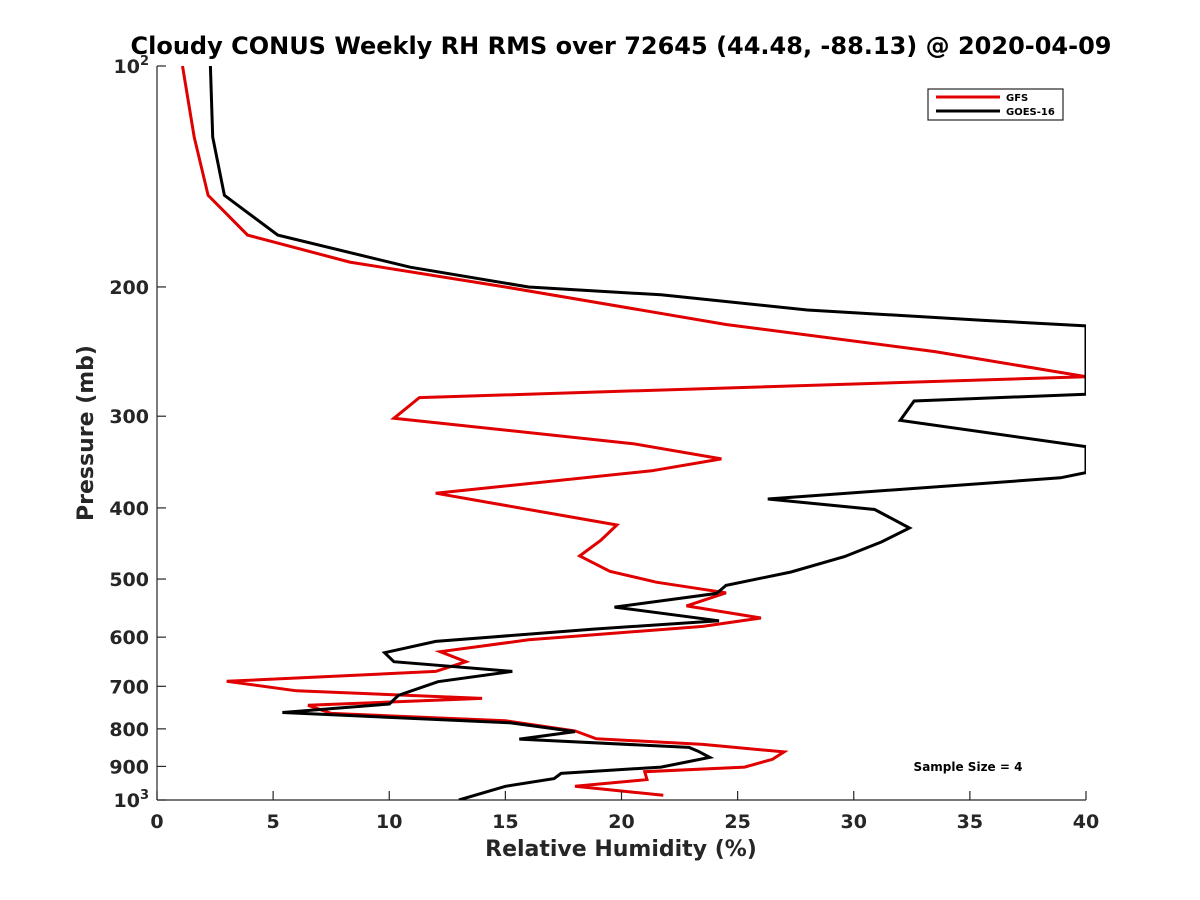 This screenshot has height=900, width=1200. Describe the element at coordinates (129, 580) in the screenshot. I see `y-tick-label: 500` at that location.